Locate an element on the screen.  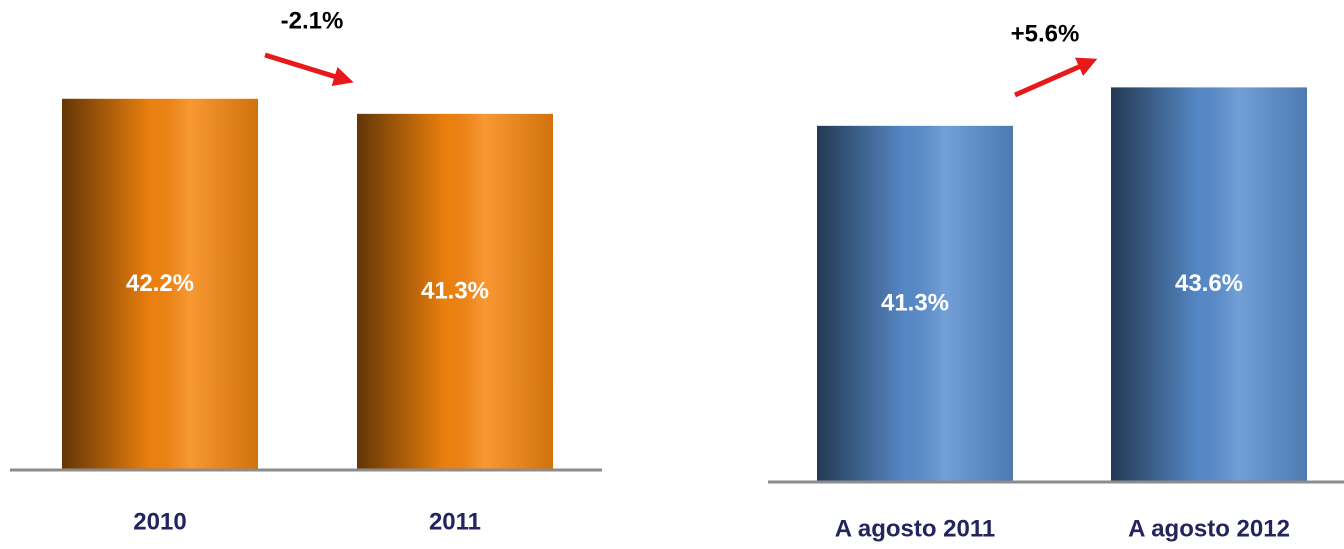
x-tick-label: A agosto 2011 is located at coordinates (915, 528).